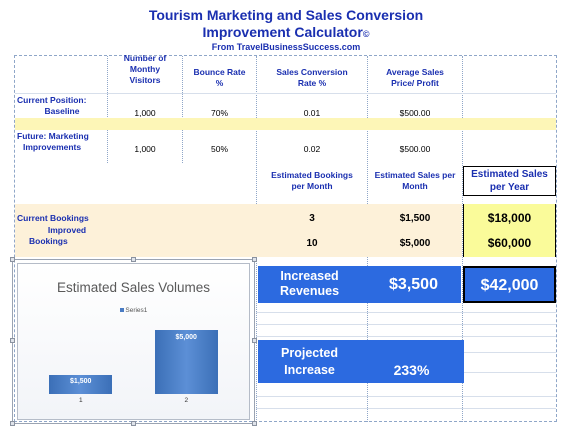 Image resolution: width=572 pixels, height=428 pixels. What do you see at coordinates (67, 230) in the screenshot?
I see `label-line: Improved` at bounding box center [67, 230].